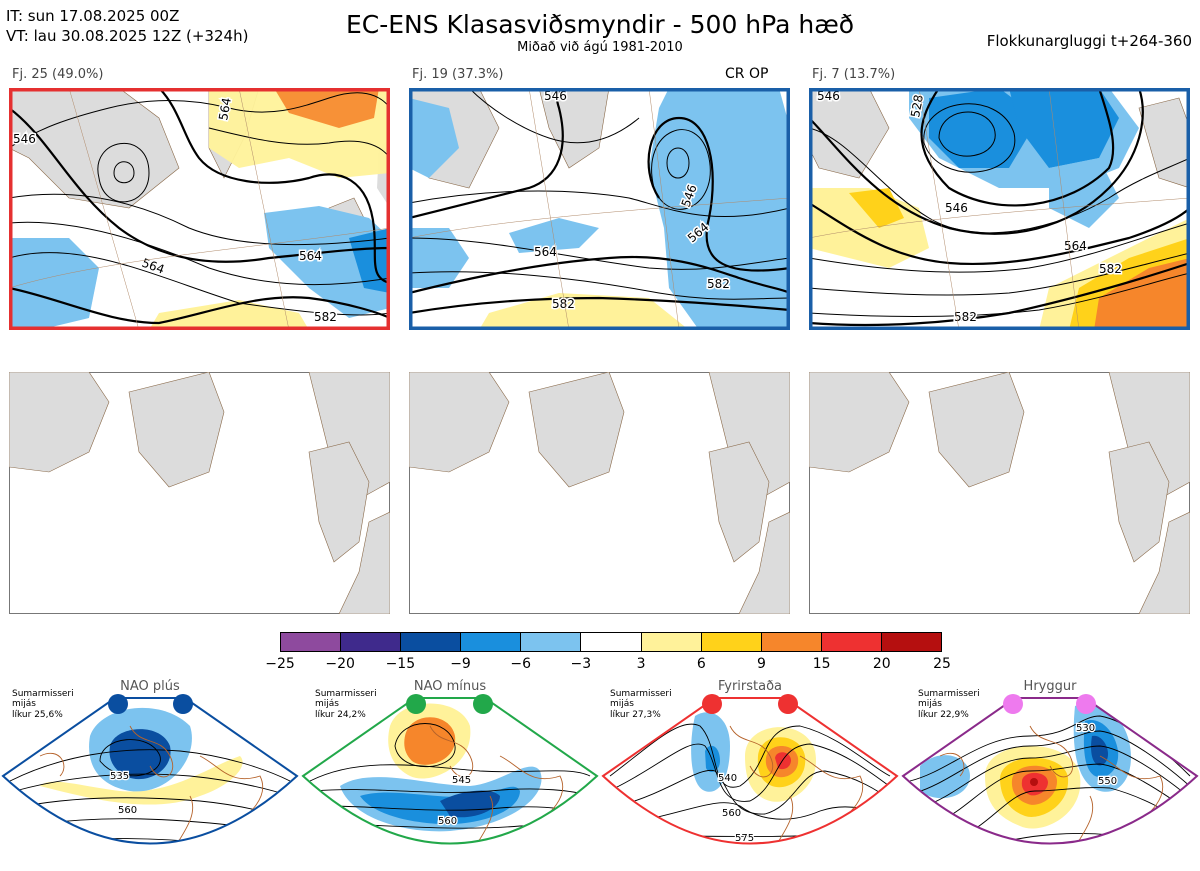 The height and width of the screenshot is (871, 1200). What do you see at coordinates (917, 106) in the screenshot?
I see `contour-label: 528` at bounding box center [917, 106].